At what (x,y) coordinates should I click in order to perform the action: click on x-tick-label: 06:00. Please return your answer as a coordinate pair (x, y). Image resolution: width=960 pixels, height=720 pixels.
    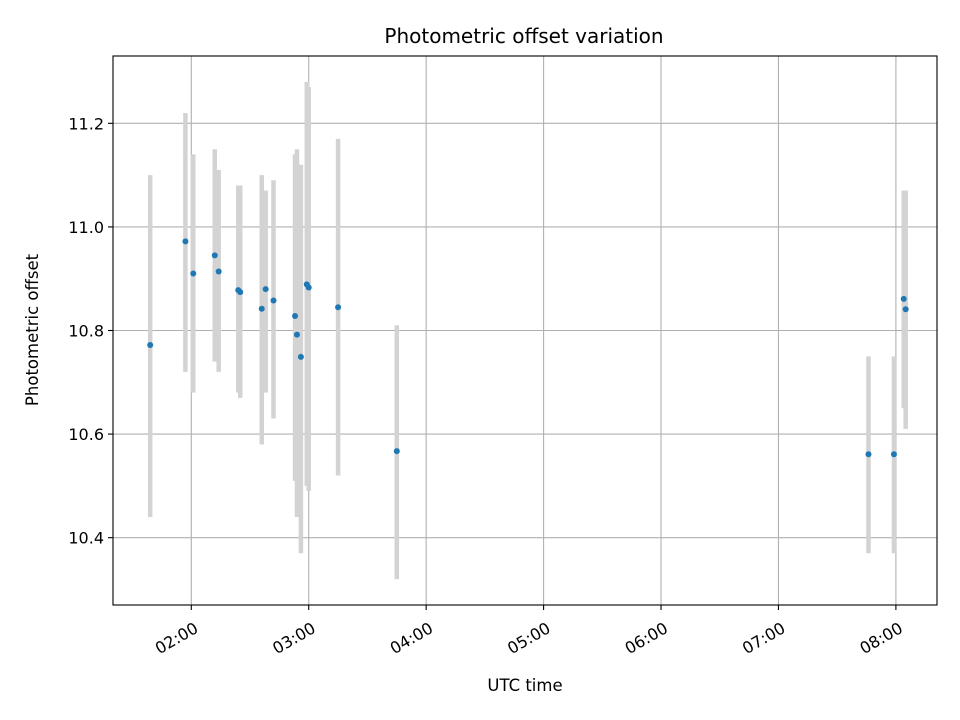
    Looking at the image, I should click on (646, 638).